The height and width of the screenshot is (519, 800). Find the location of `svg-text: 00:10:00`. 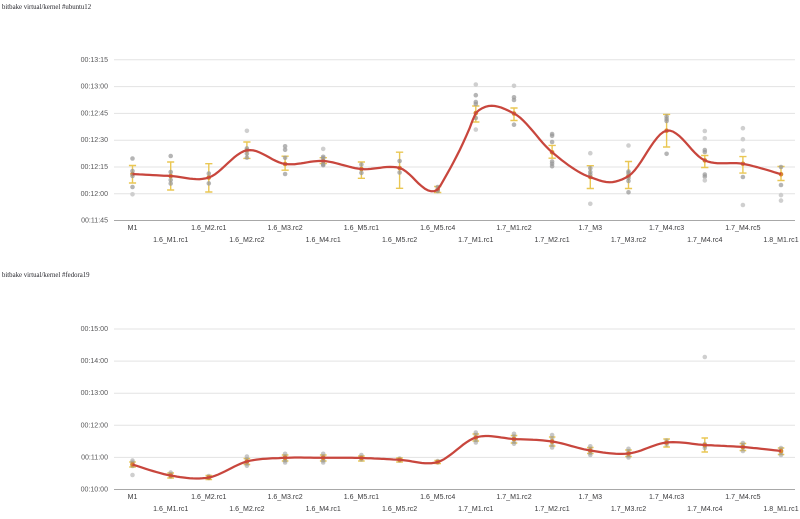

svg-text: 00:10:00 is located at coordinates (95, 490).